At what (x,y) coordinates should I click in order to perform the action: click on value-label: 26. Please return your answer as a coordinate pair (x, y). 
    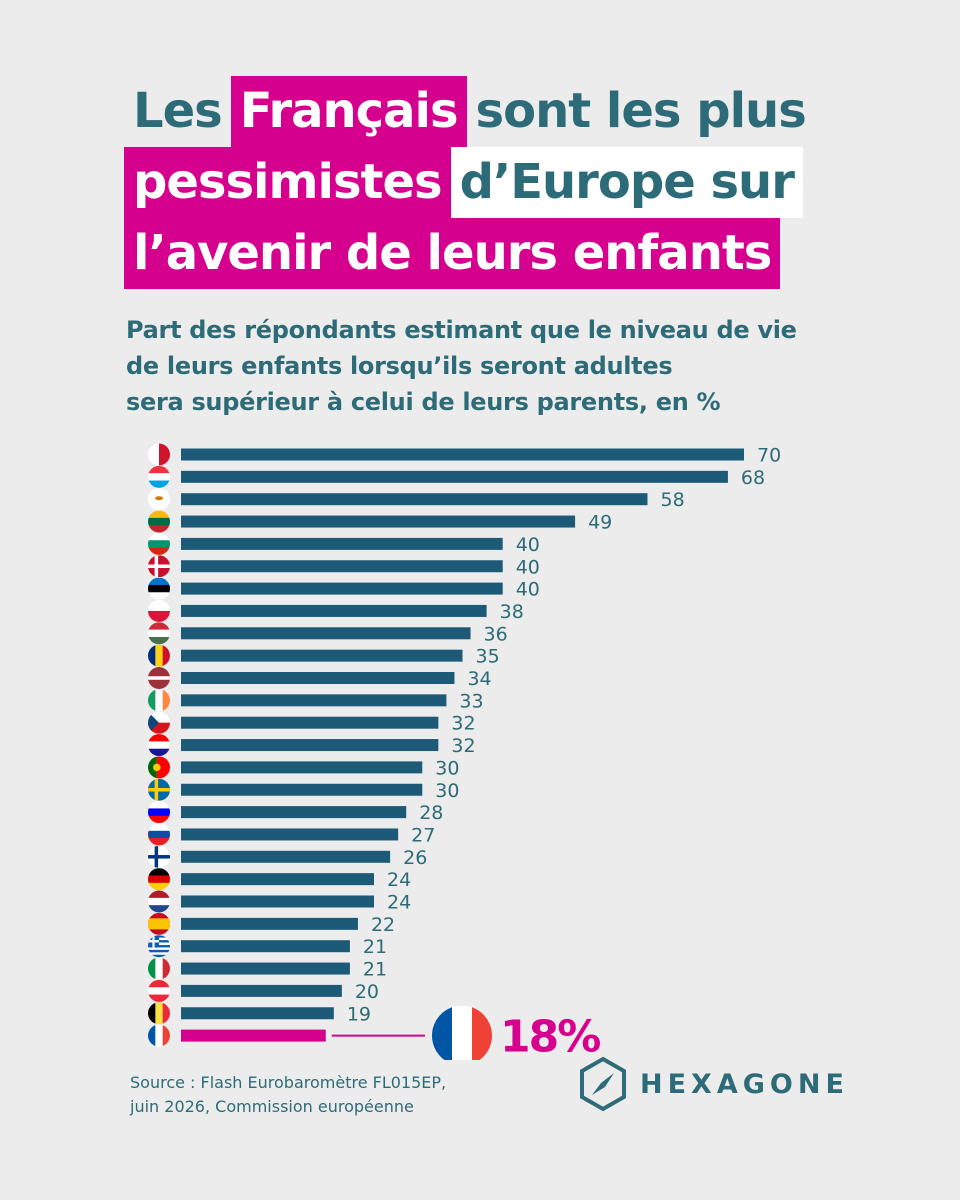
    Looking at the image, I should click on (415, 858).